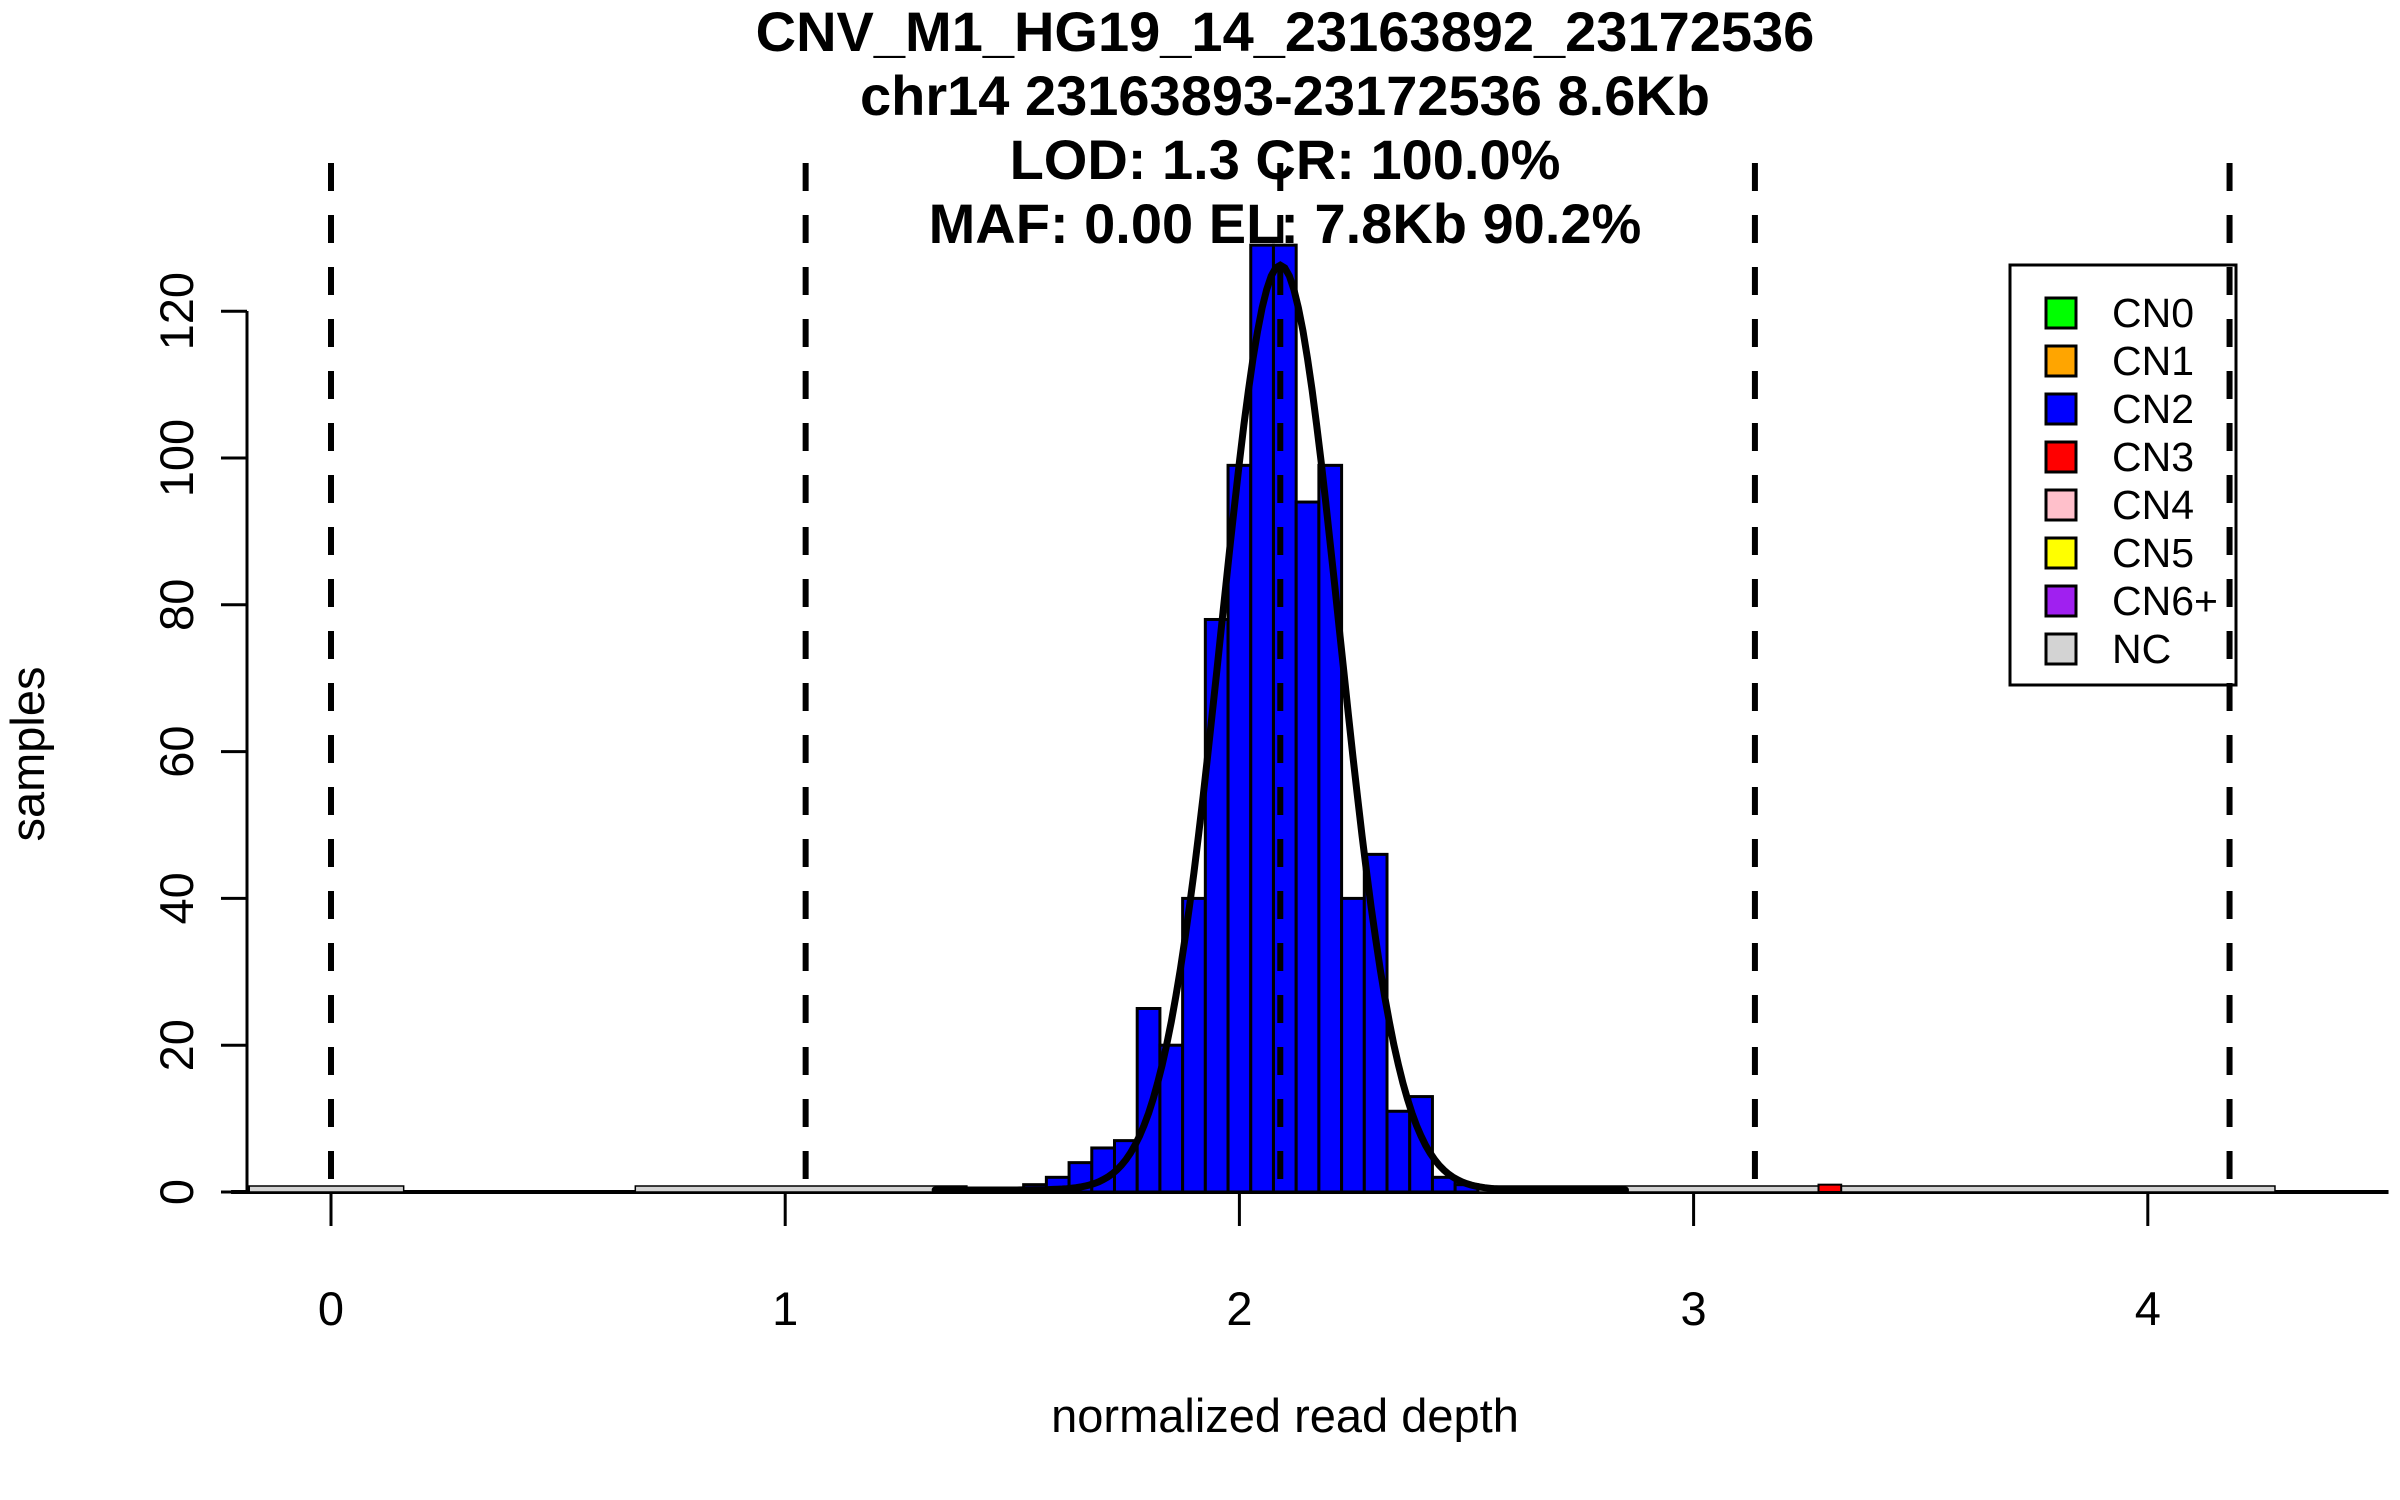  I want to click on legend-label: CN3, so click(2153, 457).